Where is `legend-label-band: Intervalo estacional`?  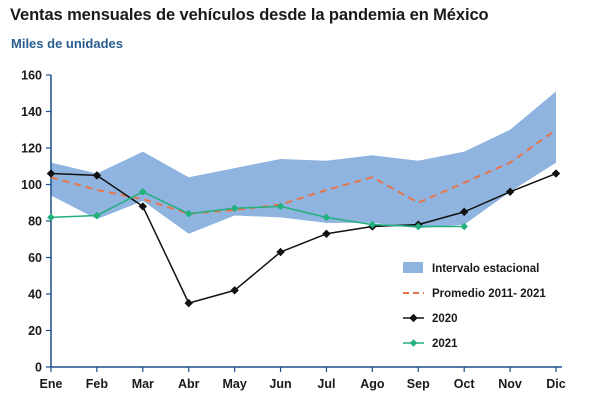 legend-label-band: Intervalo estacional is located at coordinates (485, 269).